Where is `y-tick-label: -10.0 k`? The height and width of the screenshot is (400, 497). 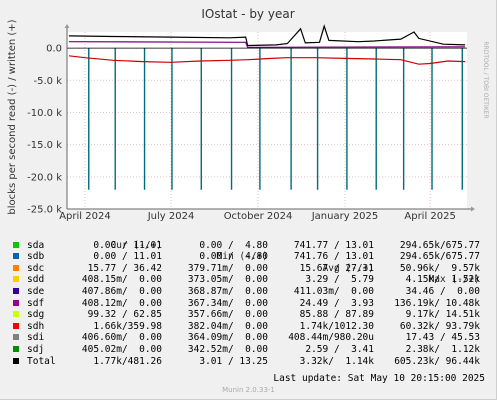
y-tick-label: -10.0 k is located at coordinates (44, 113).